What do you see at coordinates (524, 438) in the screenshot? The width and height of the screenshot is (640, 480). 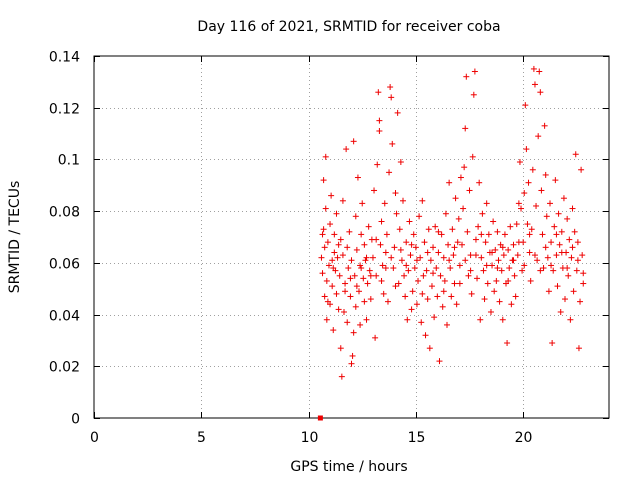 I see `x-tick-label: 20` at bounding box center [524, 438].